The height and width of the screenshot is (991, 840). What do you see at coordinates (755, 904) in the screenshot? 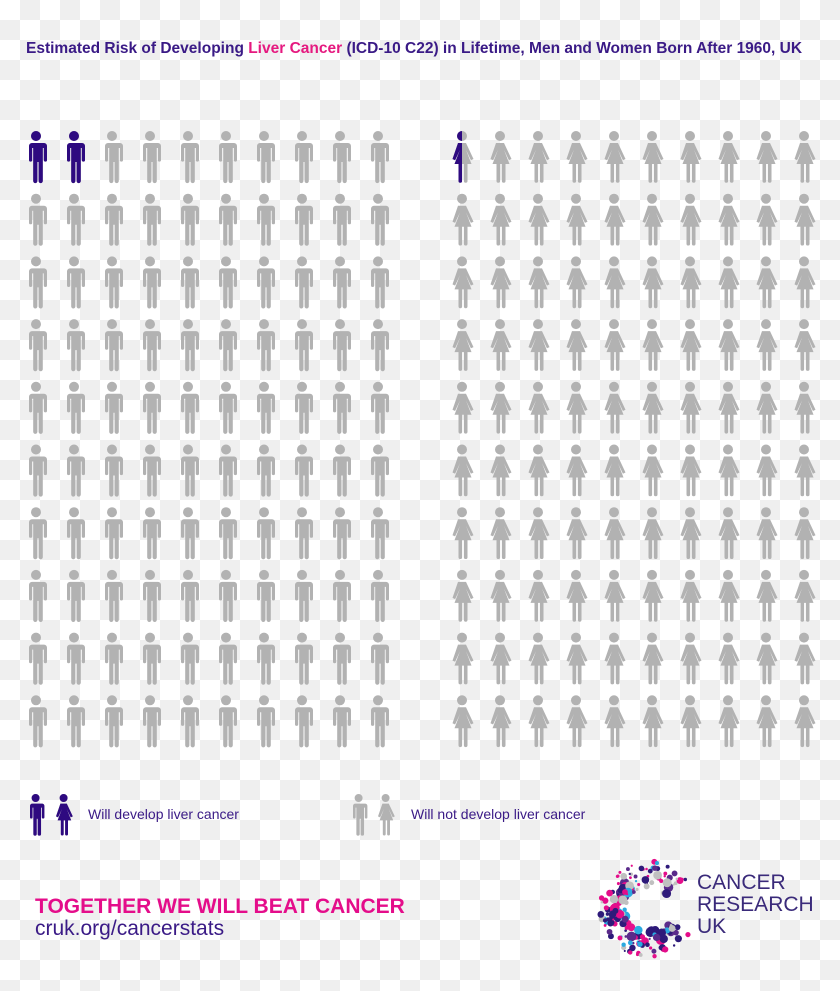
I see `logo-text: CANCER RESEARCH UK` at bounding box center [755, 904].